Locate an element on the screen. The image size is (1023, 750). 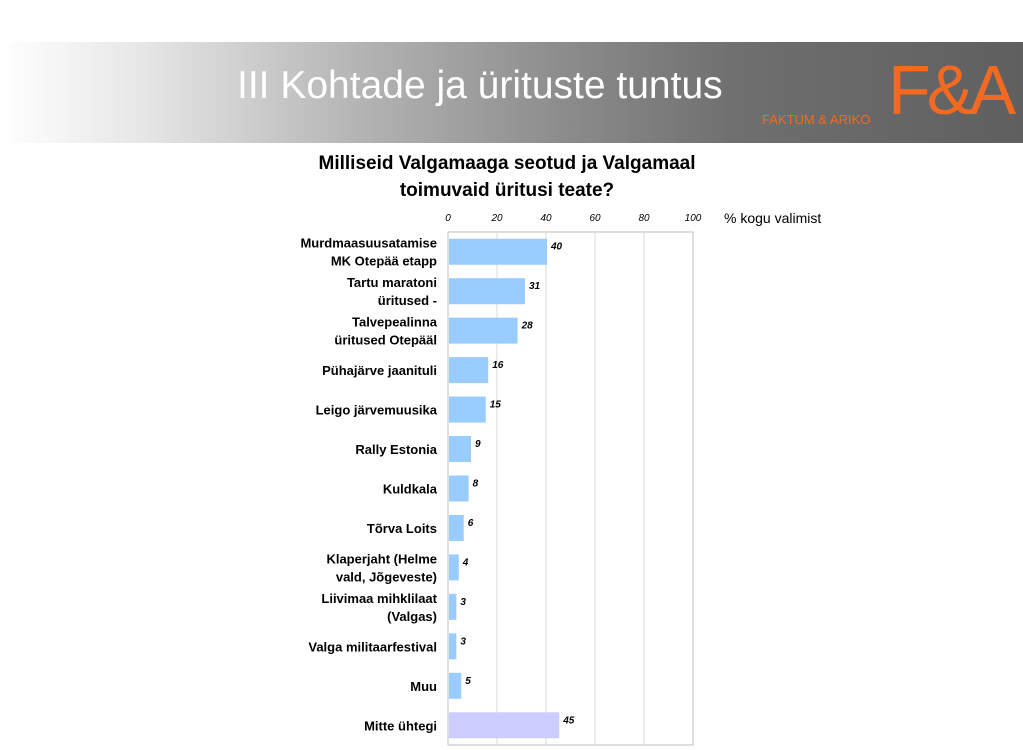
category-label-line: vald, Jõgeveste) is located at coordinates (386, 576).